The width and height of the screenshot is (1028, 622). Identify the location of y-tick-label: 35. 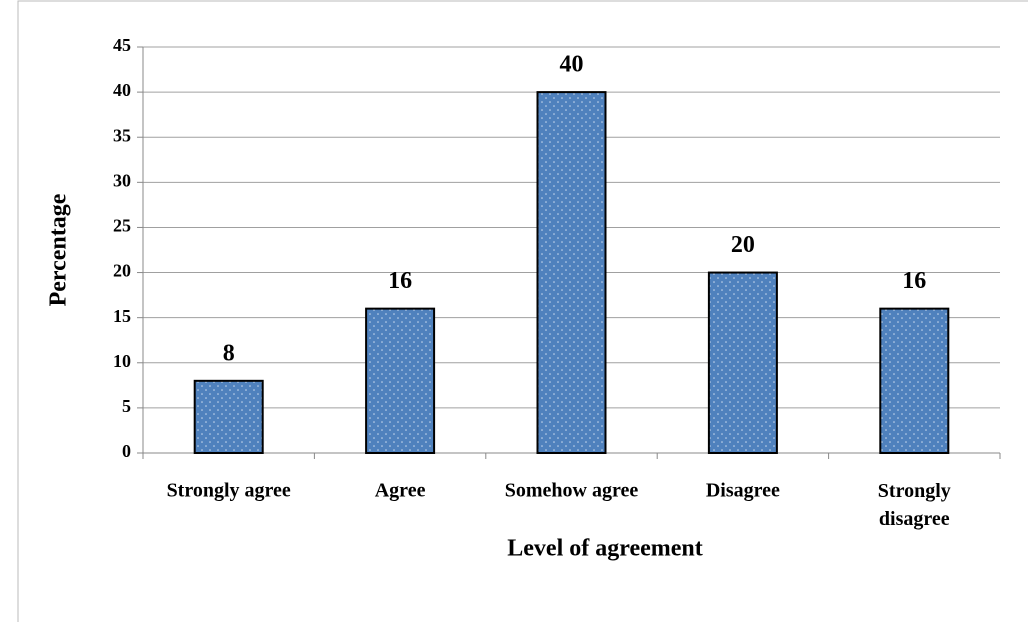
(122, 135).